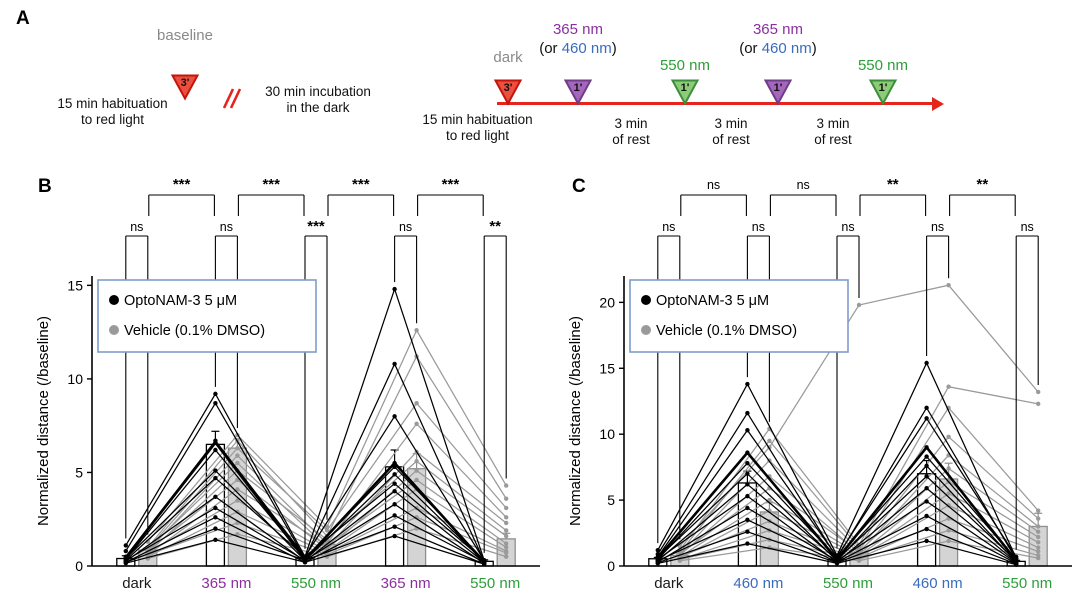 This screenshot has width=1081, height=611. What do you see at coordinates (611, 500) in the screenshot?
I see `y-tick-label: 5` at bounding box center [611, 500].